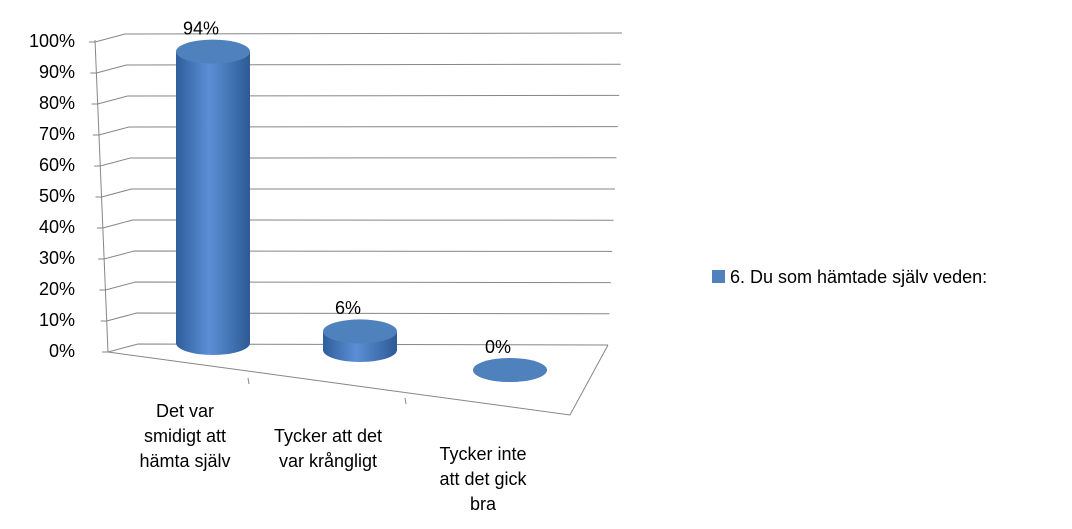 The image size is (1072, 529). I want to click on y-tick-label: 80%, so click(57, 103).